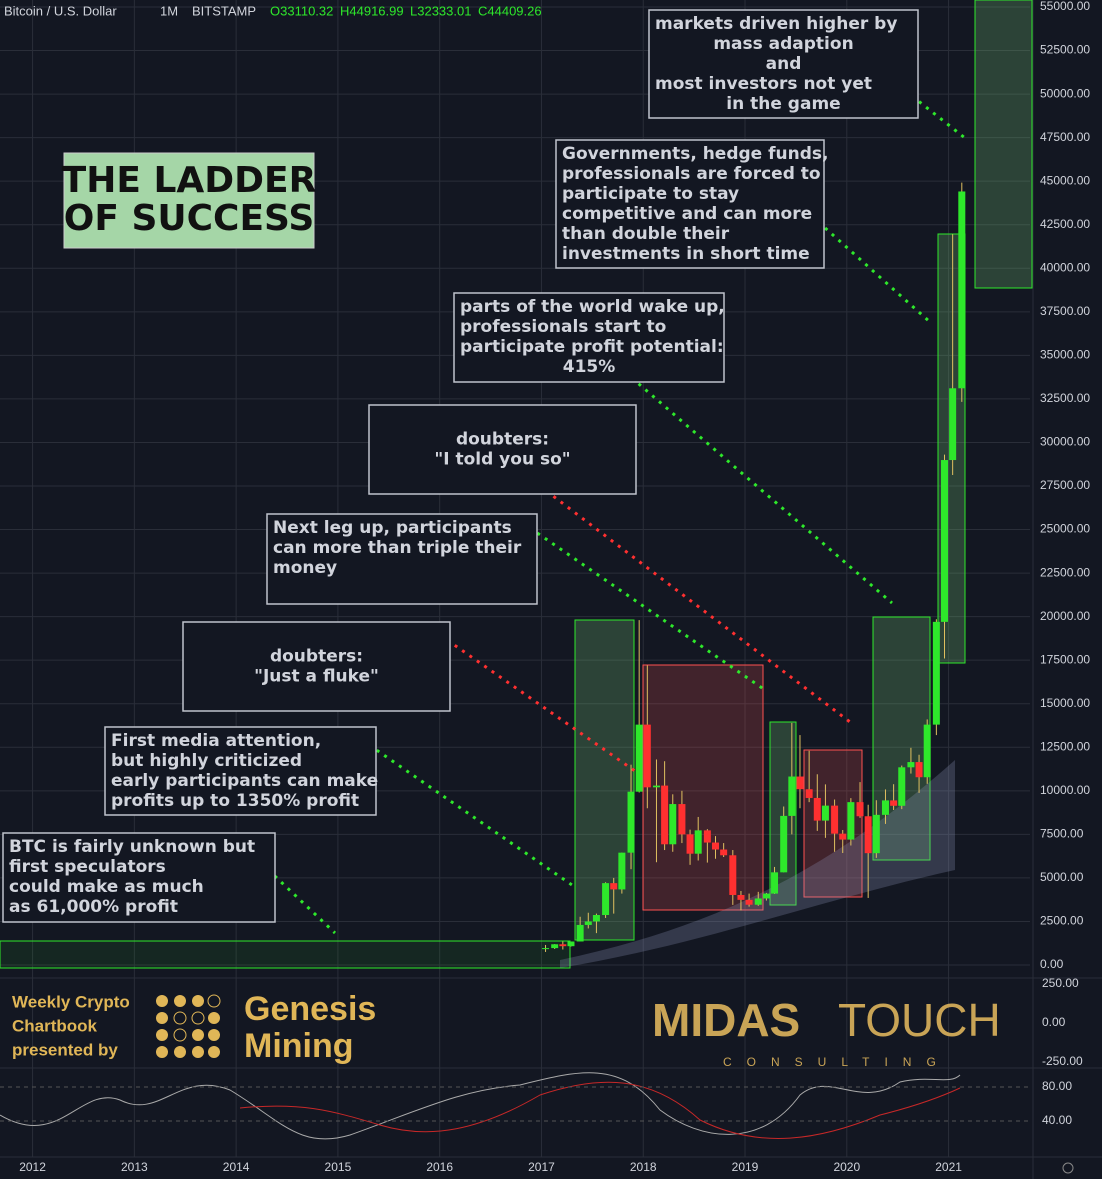 The image size is (1102, 1179). What do you see at coordinates (1065, 224) in the screenshot?
I see `y-tick-label: 42500.00` at bounding box center [1065, 224].